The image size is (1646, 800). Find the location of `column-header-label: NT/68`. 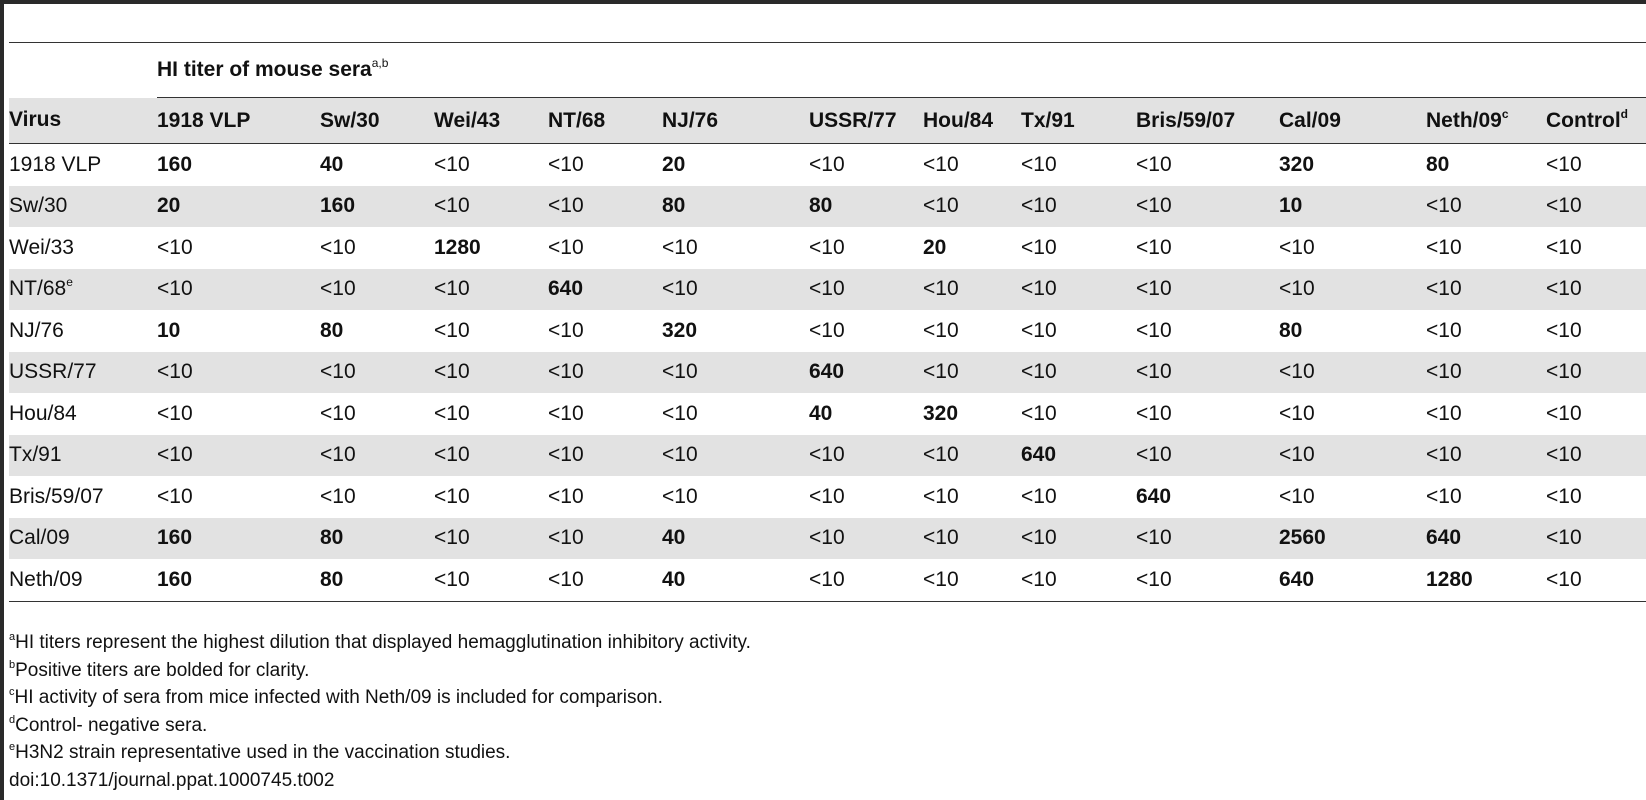

column-header-label: NT/68 is located at coordinates (577, 120).